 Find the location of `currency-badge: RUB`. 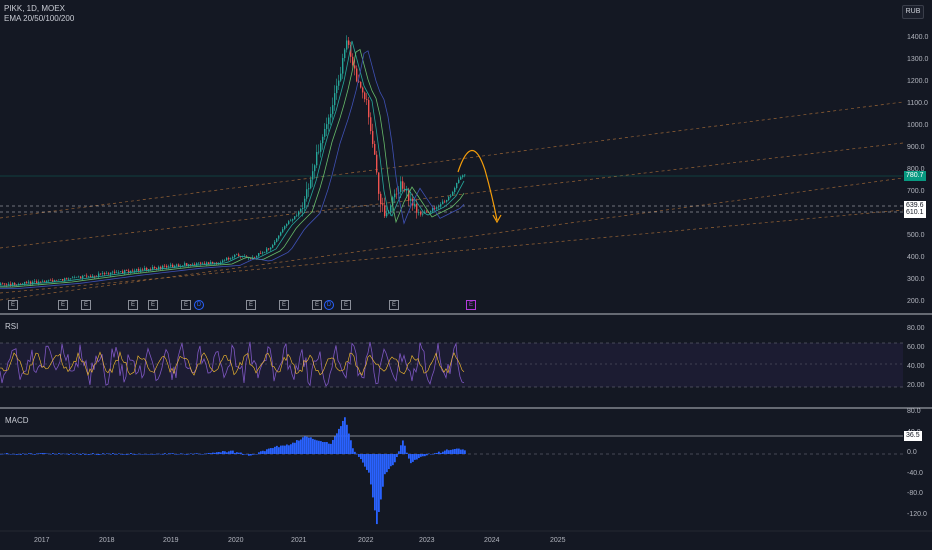

currency-badge: RUB is located at coordinates (913, 12).